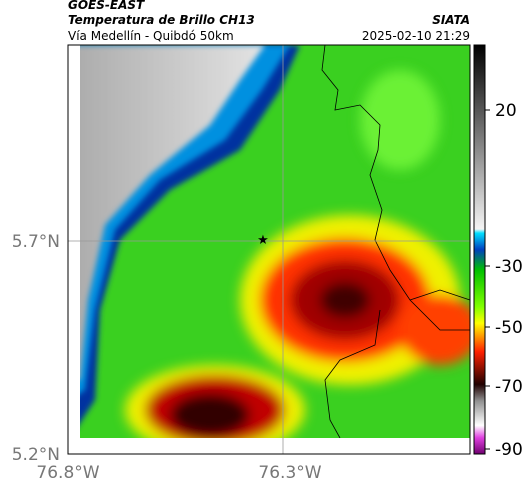  I want to click on colorbar-label: -50, so click(509, 328).